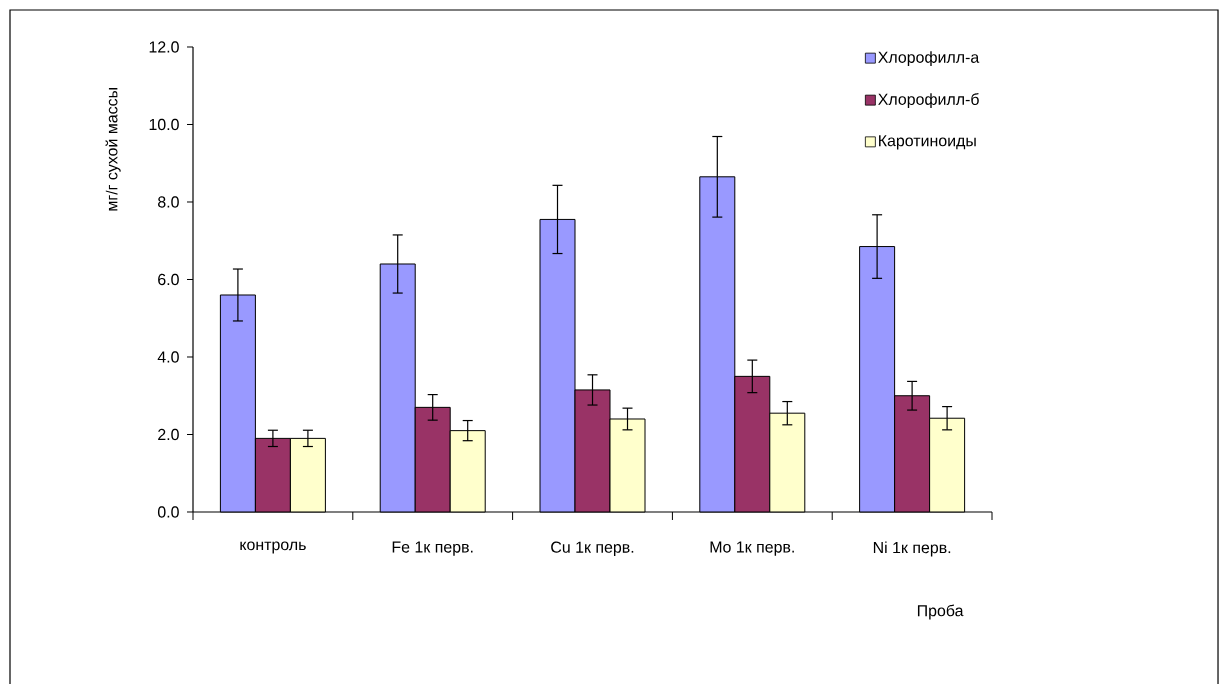  I want to click on x-tick-label: контроль, so click(273, 547).